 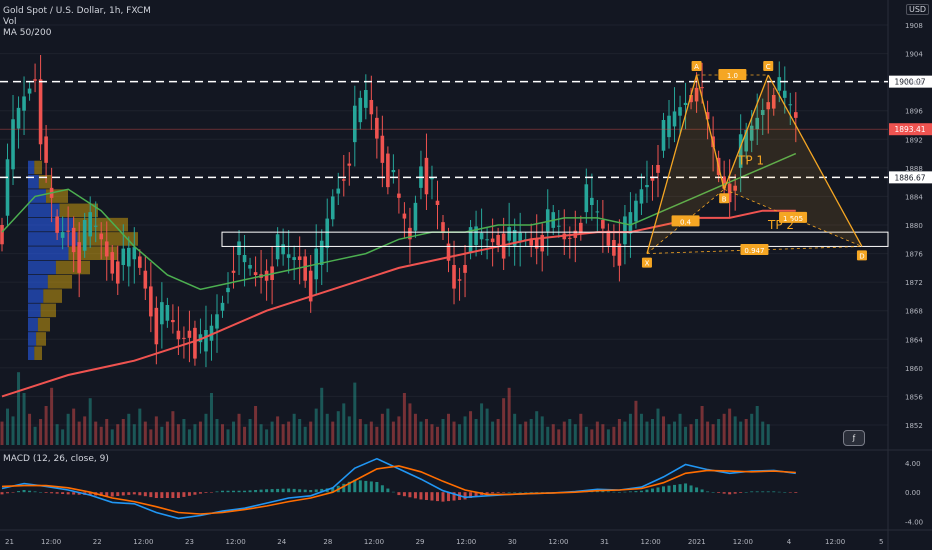 What do you see at coordinates (56, 459) in the screenshot?
I see `macd-indicator-label: MACD (12, 26, close, 9)` at bounding box center [56, 459].